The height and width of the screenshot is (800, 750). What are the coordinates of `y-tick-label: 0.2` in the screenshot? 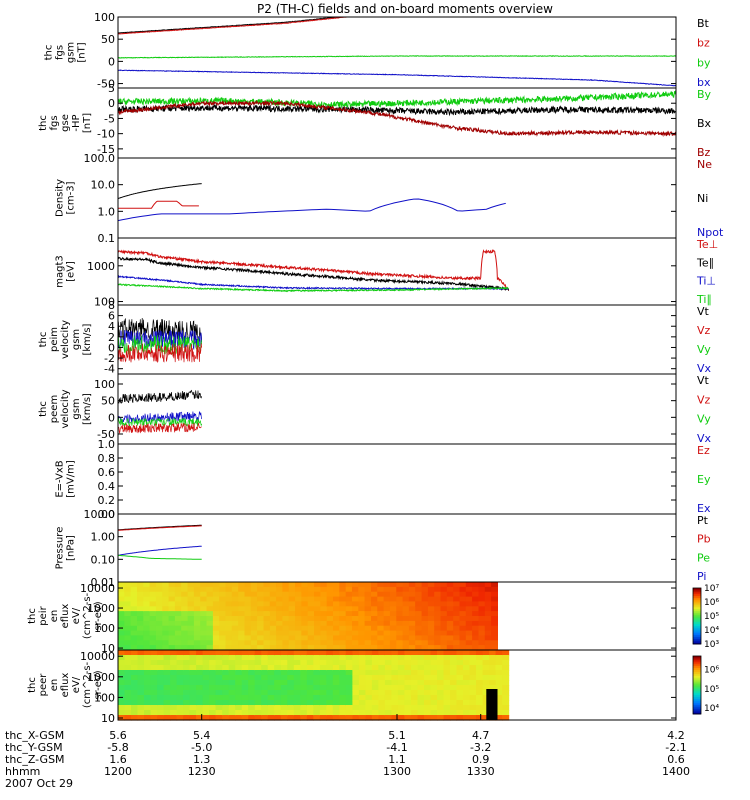 It's located at (107, 500).